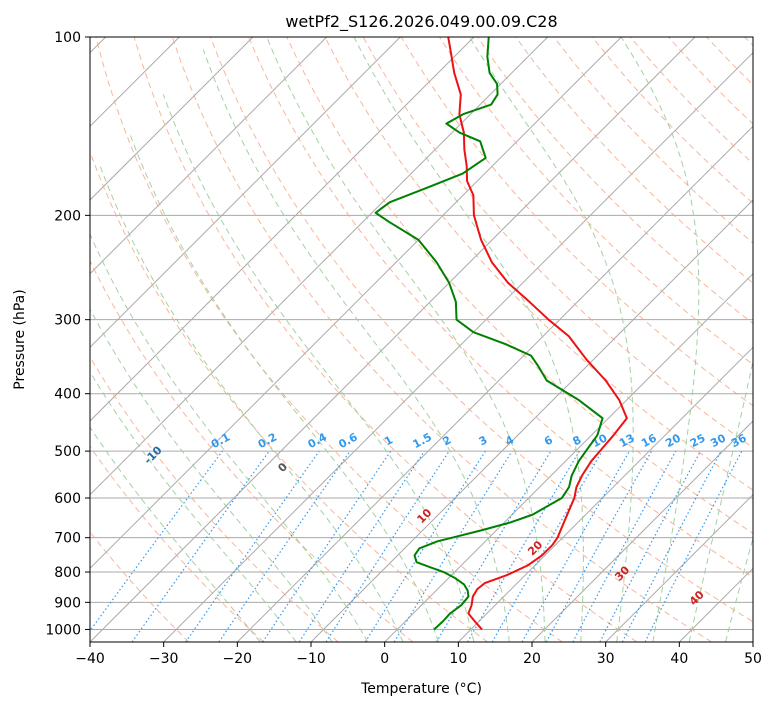 Image resolution: width=775 pixels, height=708 pixels. I want to click on mixing-ratio-label: 6, so click(548, 440).